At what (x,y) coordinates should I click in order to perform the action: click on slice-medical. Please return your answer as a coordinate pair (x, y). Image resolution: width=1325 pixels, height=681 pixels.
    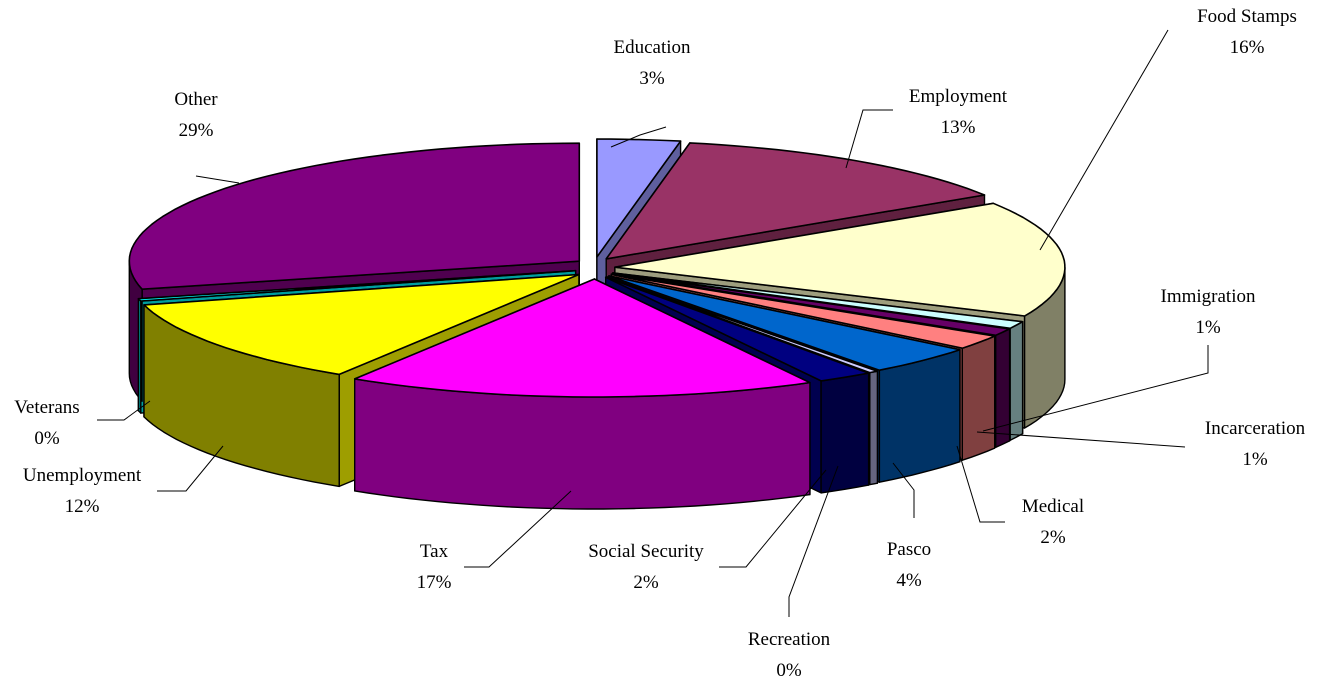
    Looking at the image, I should click on (803, 311).